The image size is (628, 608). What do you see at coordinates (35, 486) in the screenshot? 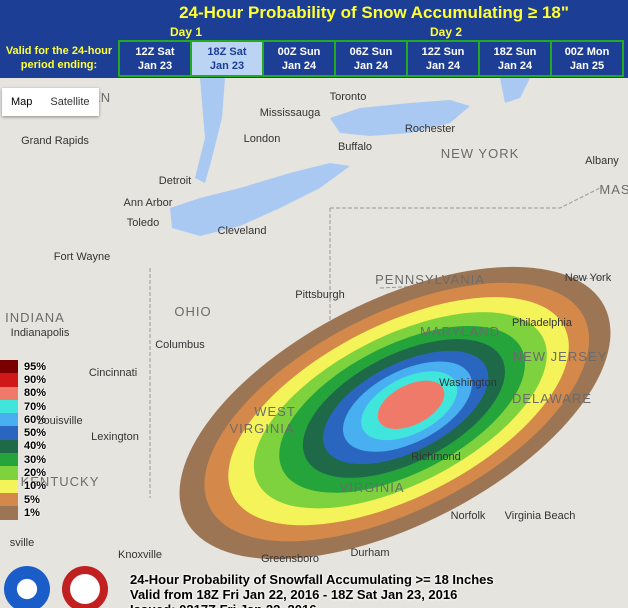
I see `legend-label: 10%` at bounding box center [35, 486].